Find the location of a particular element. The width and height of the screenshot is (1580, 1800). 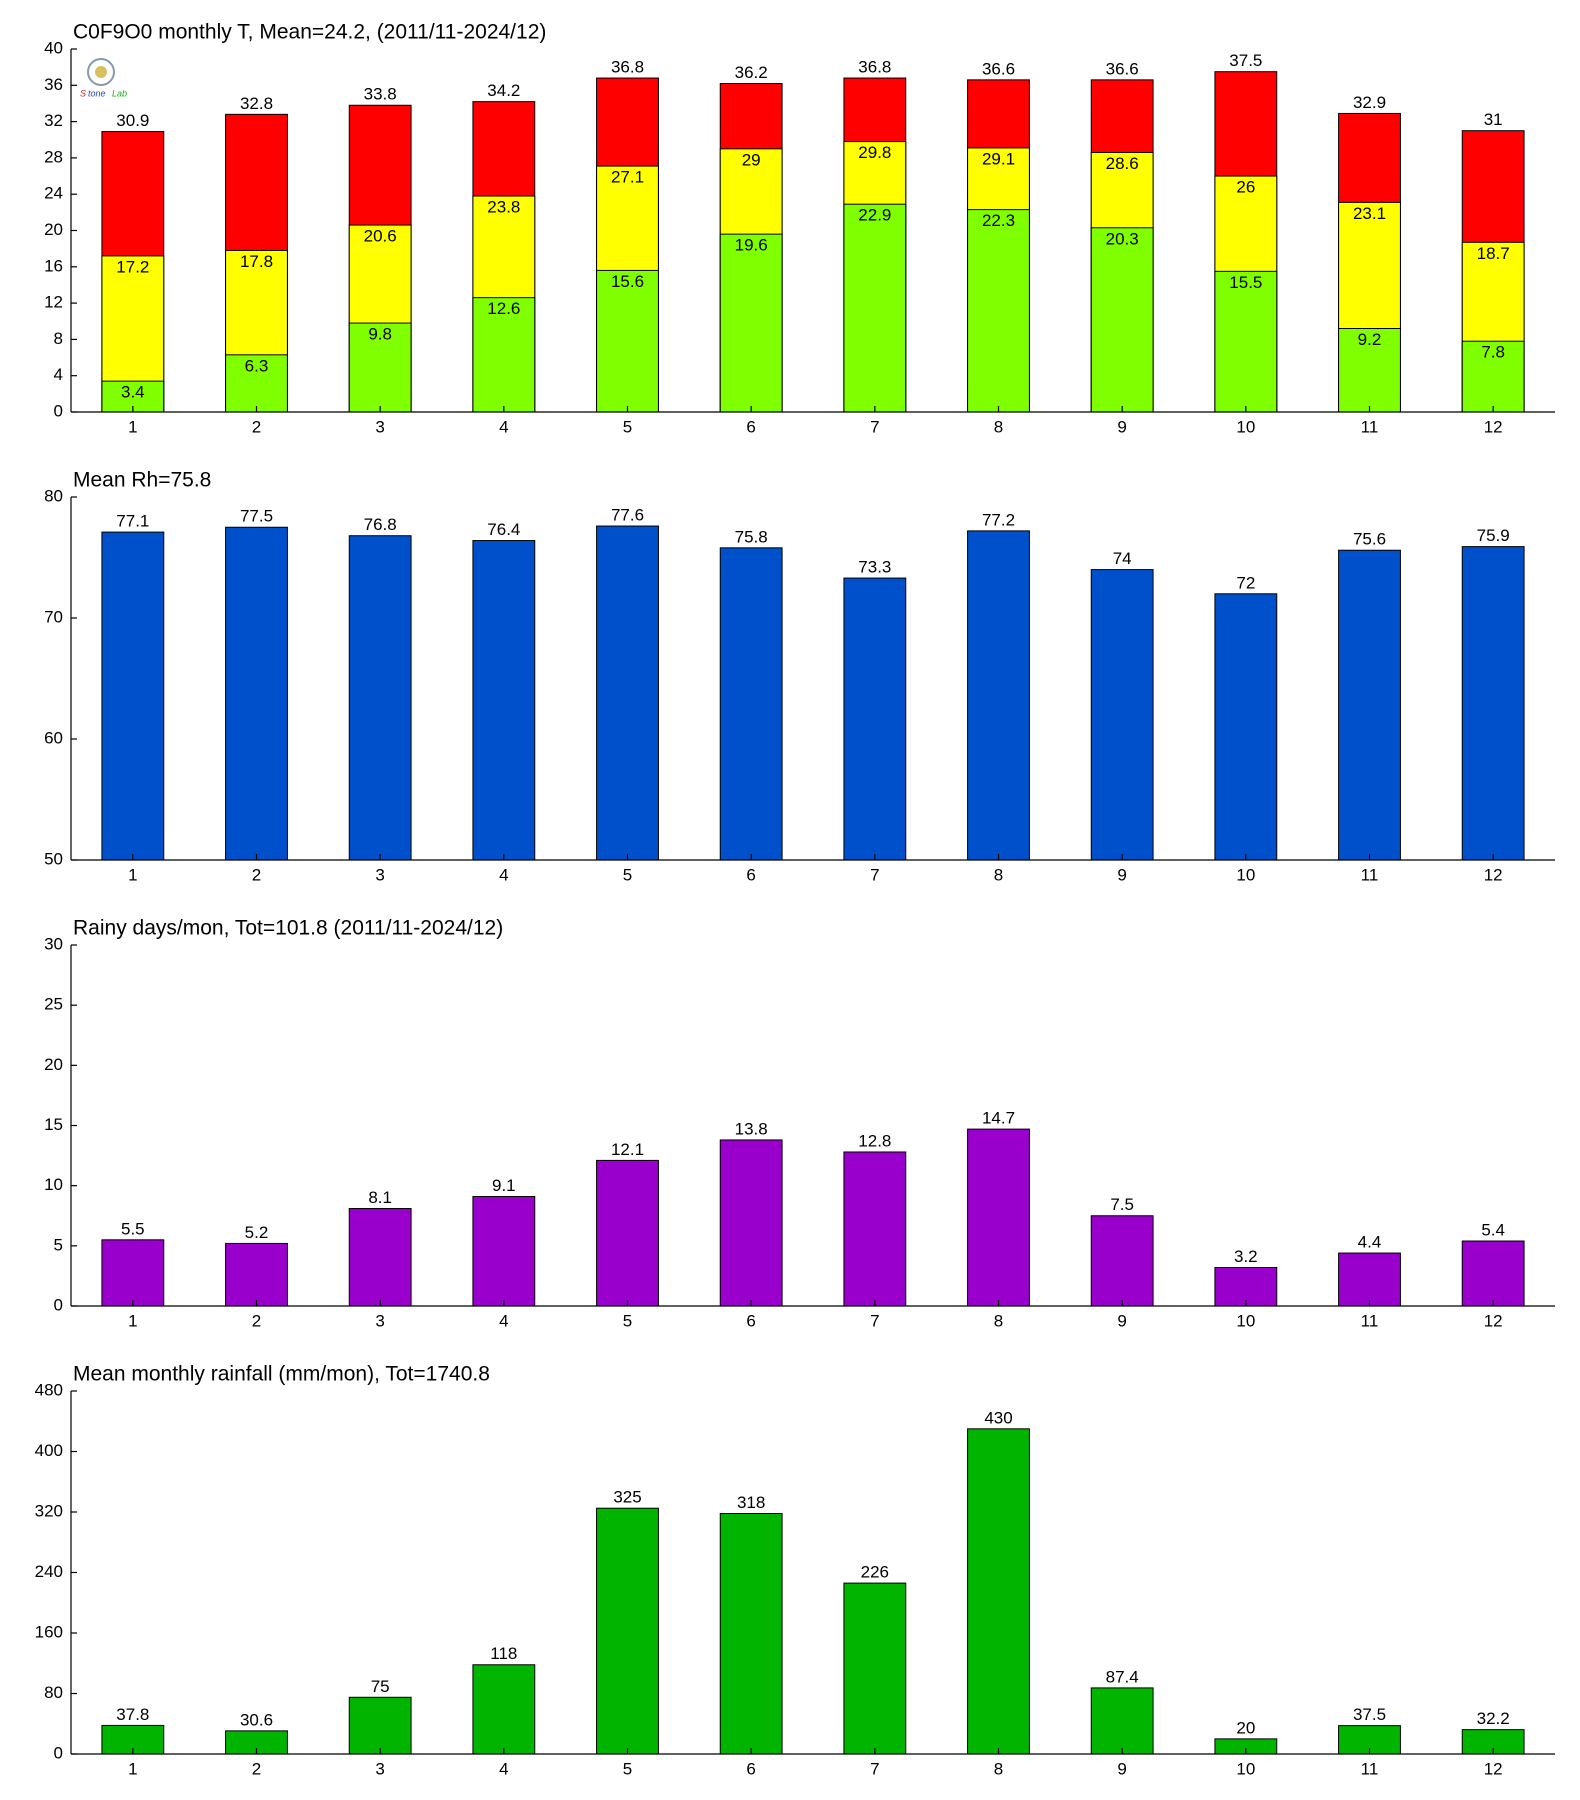

value-label: 36.2 is located at coordinates (751, 72).